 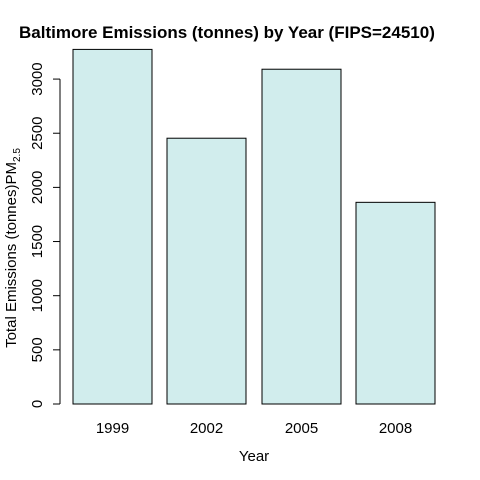 What do you see at coordinates (395, 428) in the screenshot?
I see `x-tick-label: 2008` at bounding box center [395, 428].